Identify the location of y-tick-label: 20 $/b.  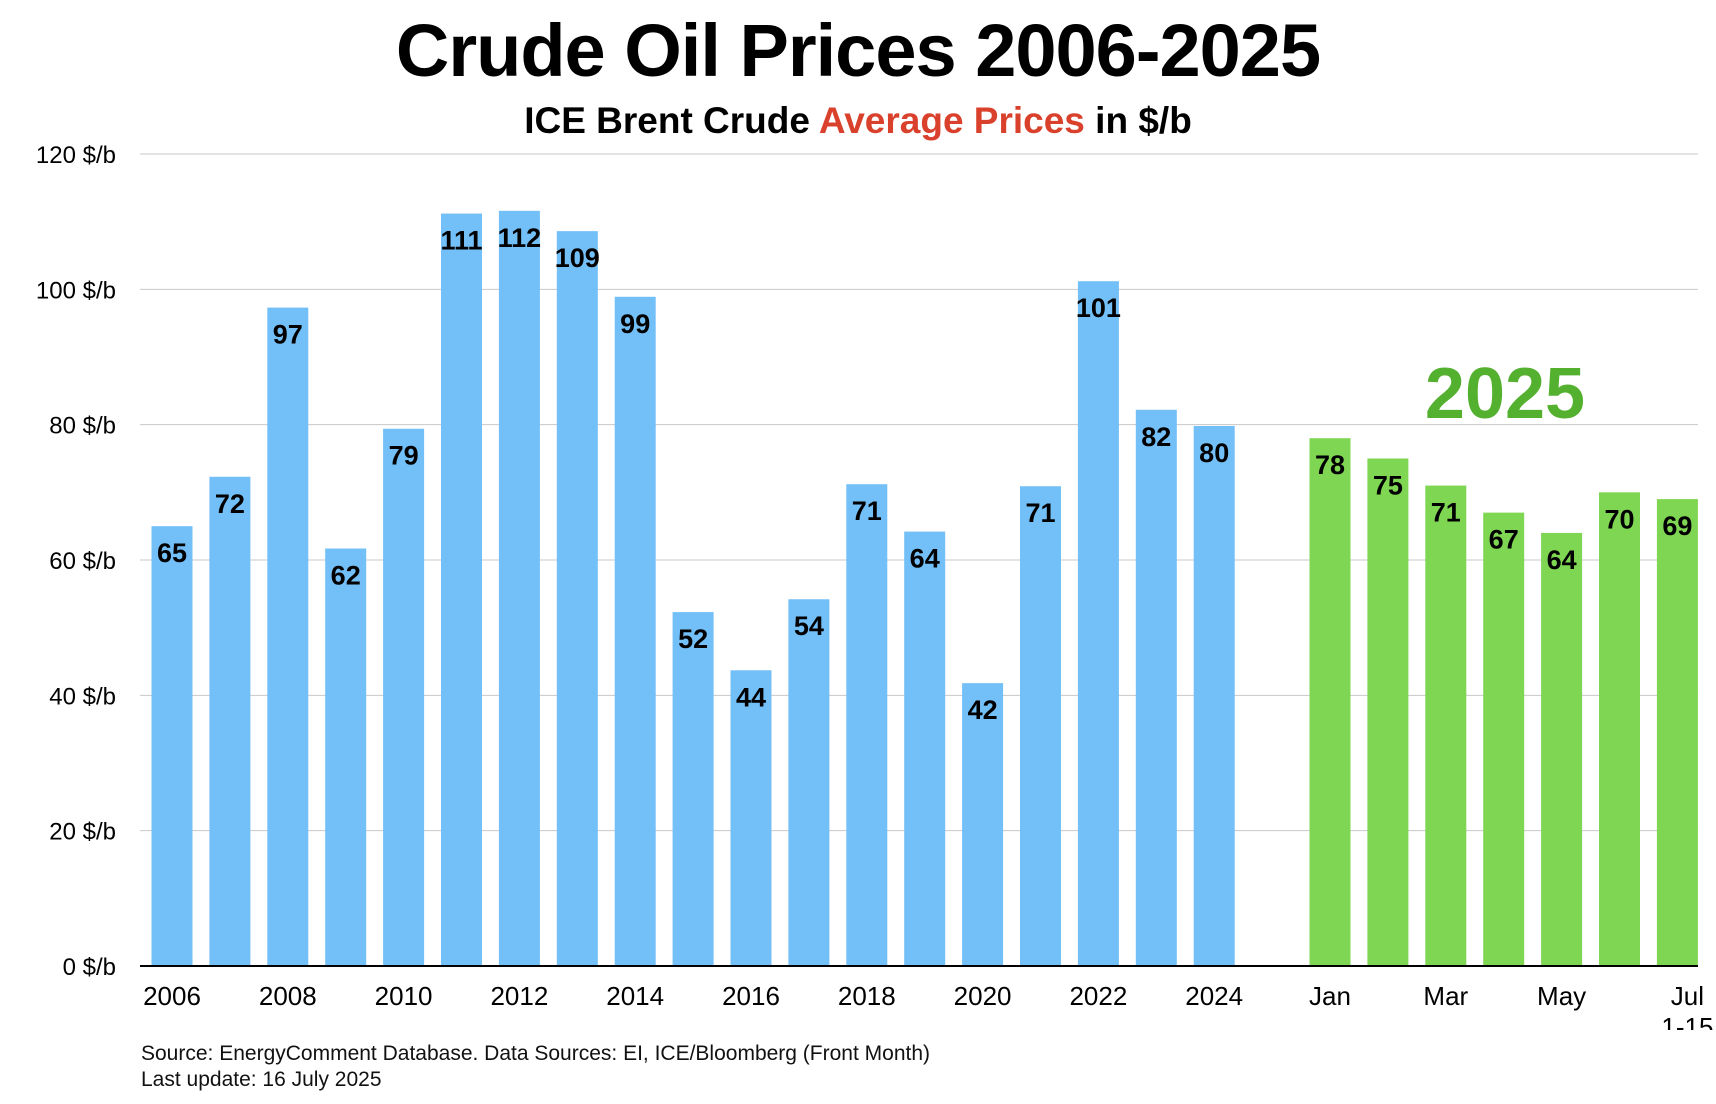
(82, 832).